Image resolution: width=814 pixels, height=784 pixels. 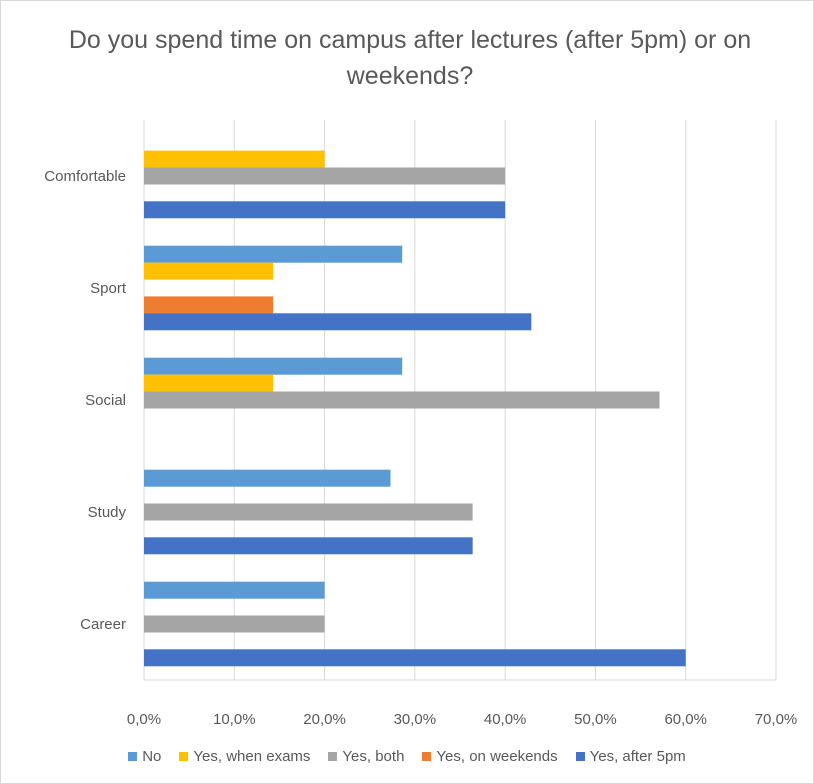 I want to click on x-tick-label: 50,0%, so click(x=595, y=719).